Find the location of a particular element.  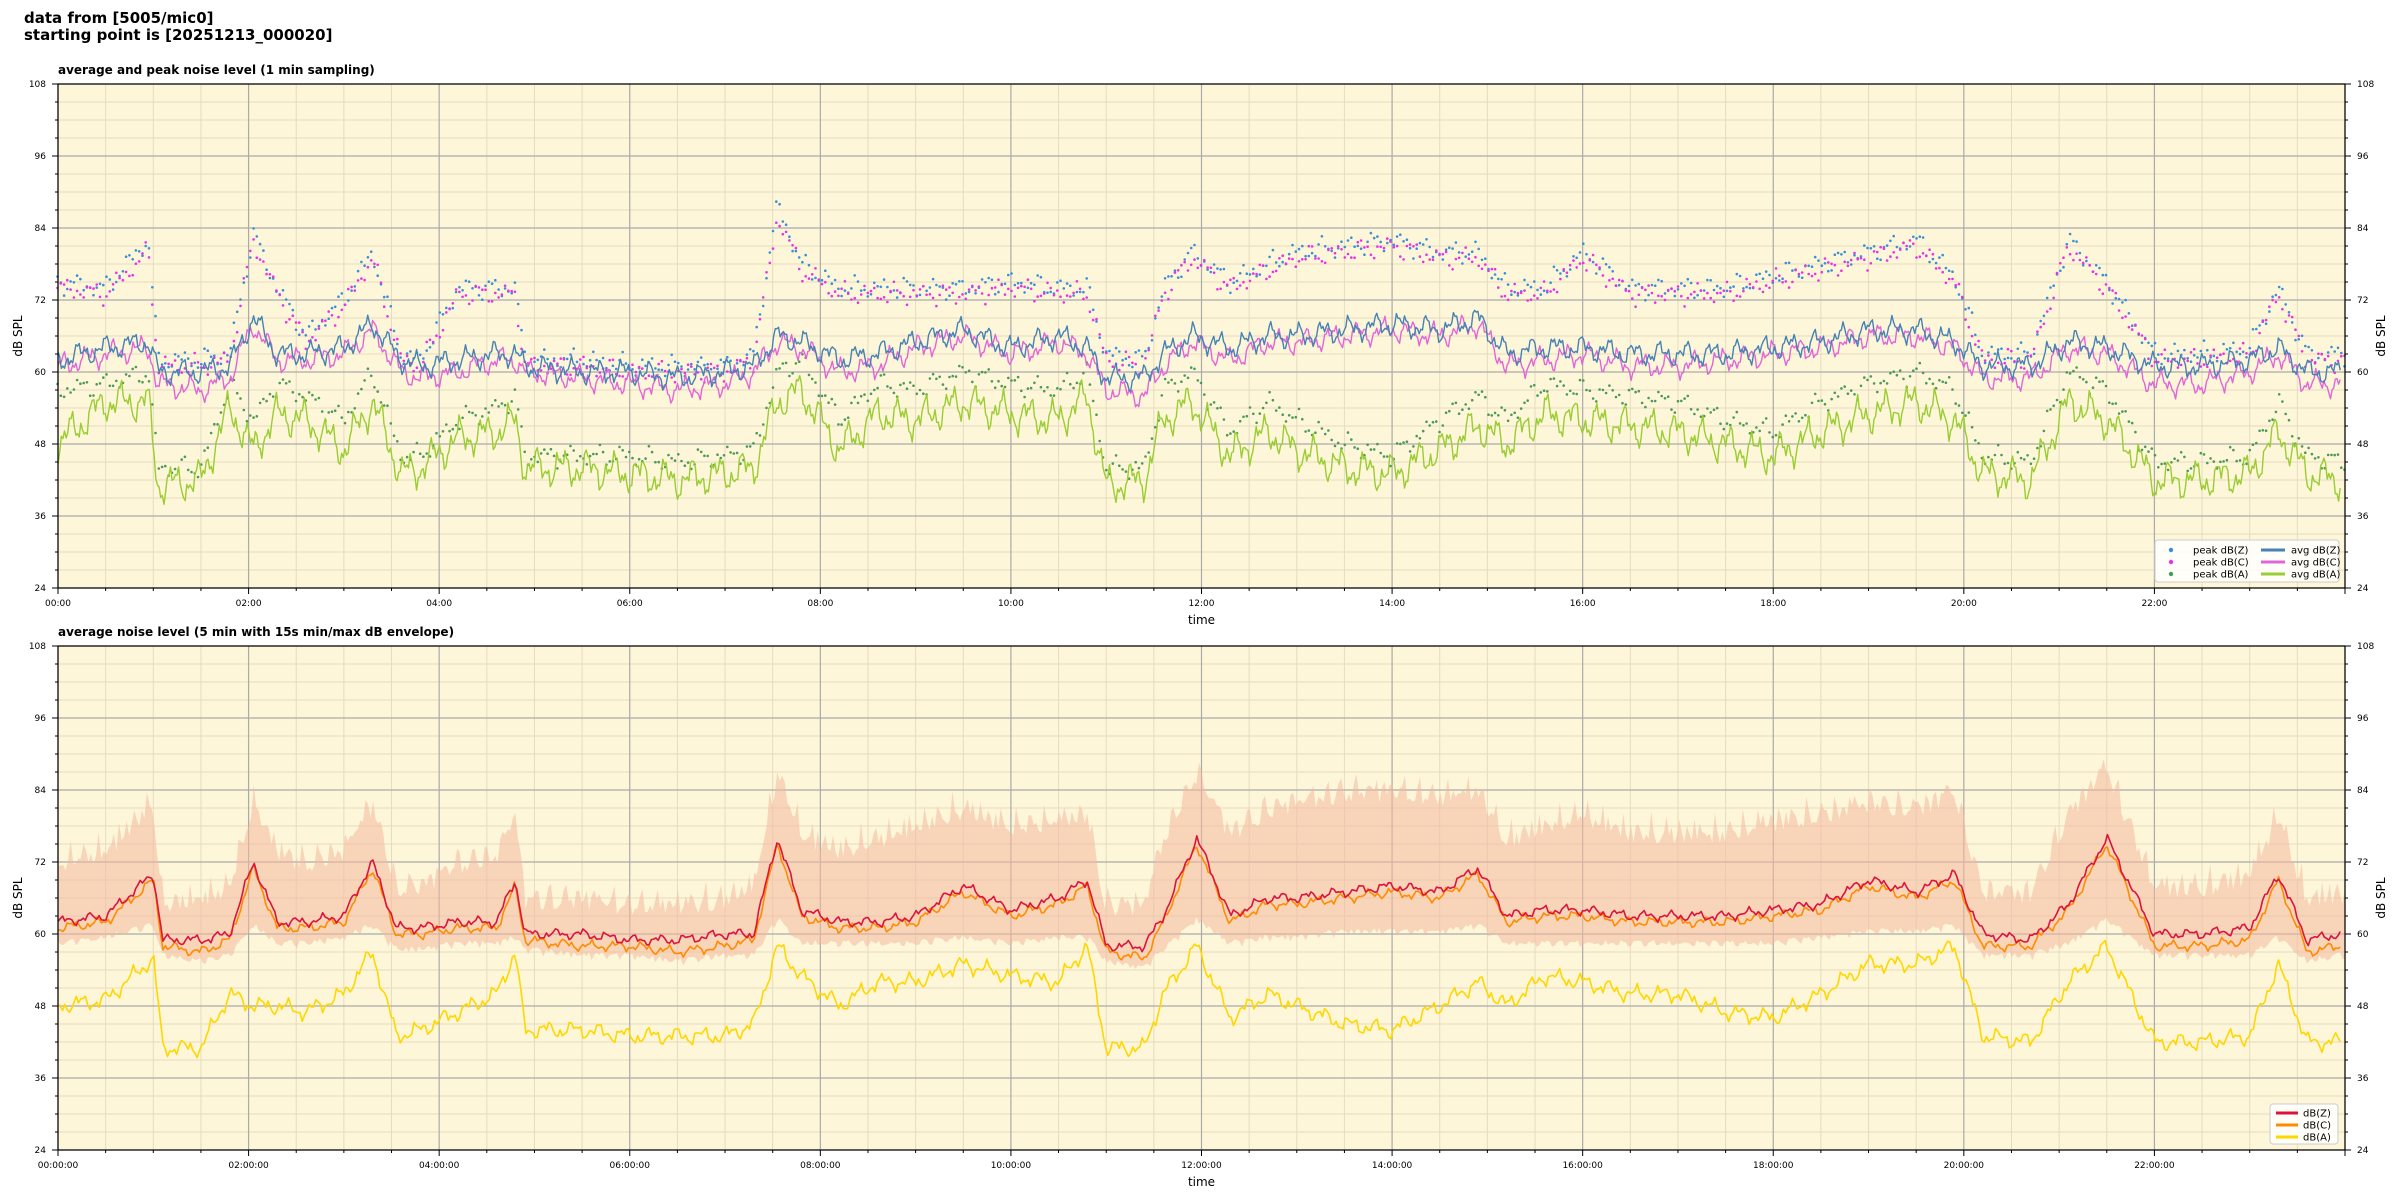

x-tick-label: 02:00 is located at coordinates (249, 604).